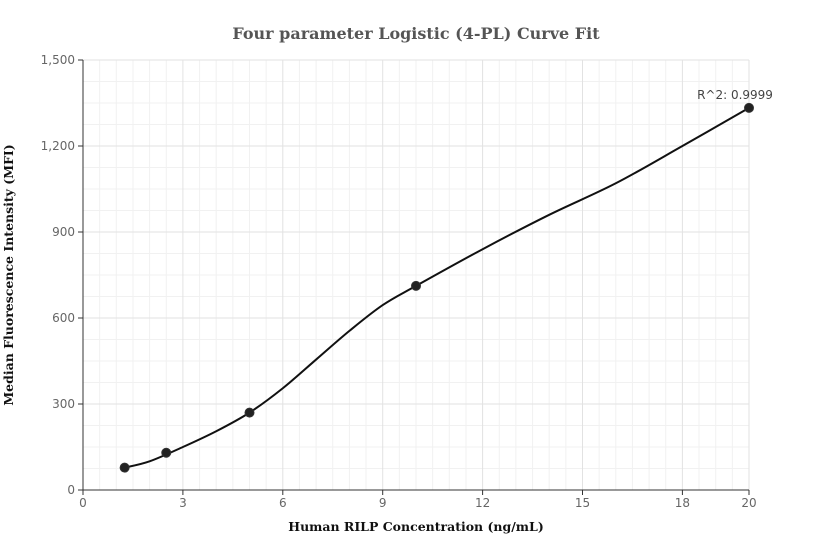 The width and height of the screenshot is (832, 560). Describe the element at coordinates (71, 490) in the screenshot. I see `y-tick-label: 0` at that location.